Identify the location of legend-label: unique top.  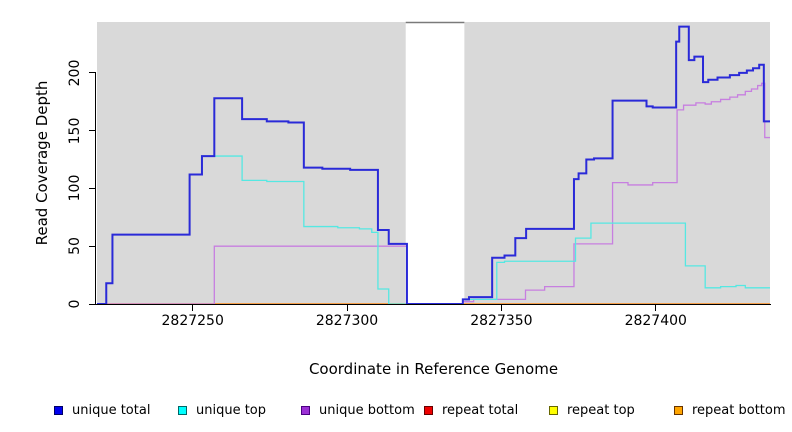
(231, 410).